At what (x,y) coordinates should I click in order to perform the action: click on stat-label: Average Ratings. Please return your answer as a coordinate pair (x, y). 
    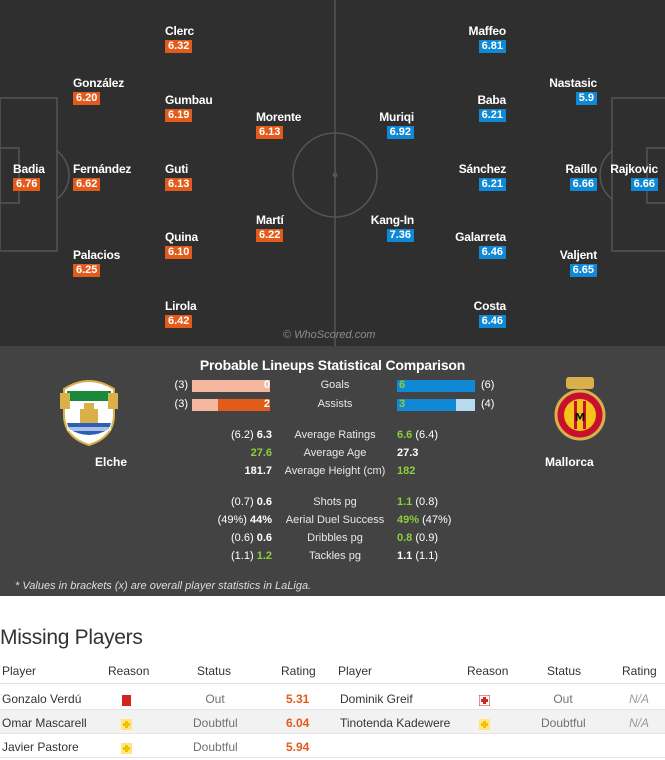
    Looking at the image, I should click on (335, 435).